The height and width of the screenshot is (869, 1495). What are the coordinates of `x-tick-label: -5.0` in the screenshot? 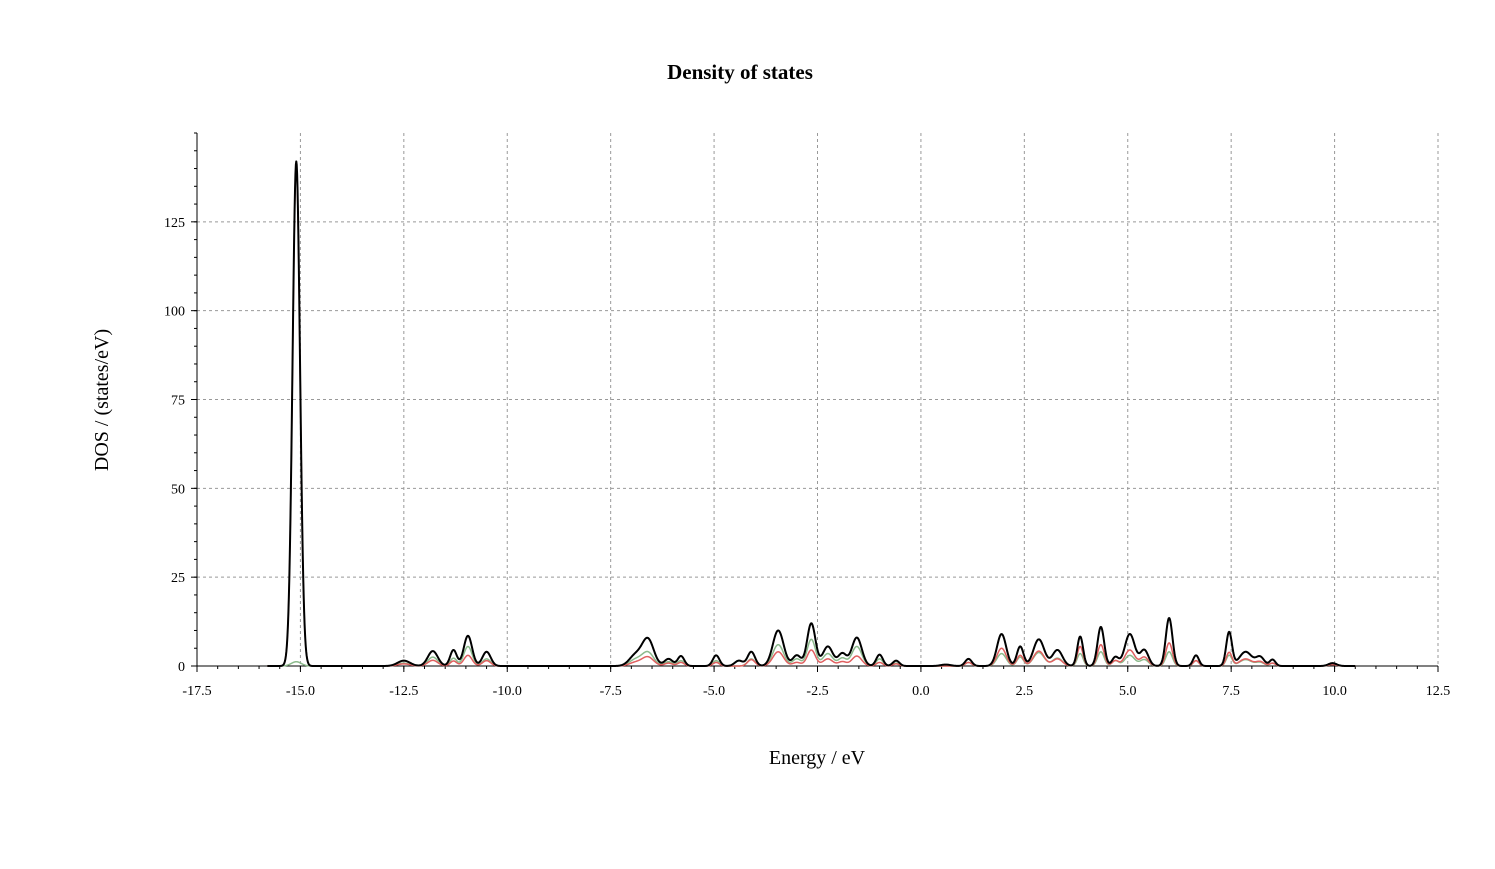 It's located at (714, 691).